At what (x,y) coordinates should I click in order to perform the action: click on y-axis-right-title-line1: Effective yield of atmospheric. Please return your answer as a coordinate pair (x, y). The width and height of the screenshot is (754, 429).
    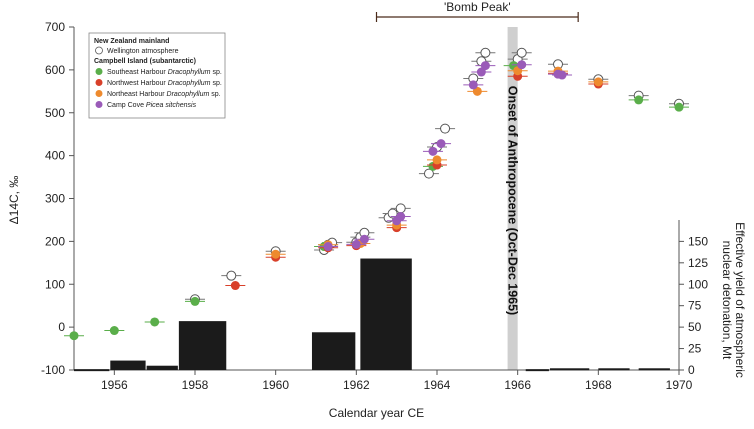
    Looking at the image, I should click on (740, 300).